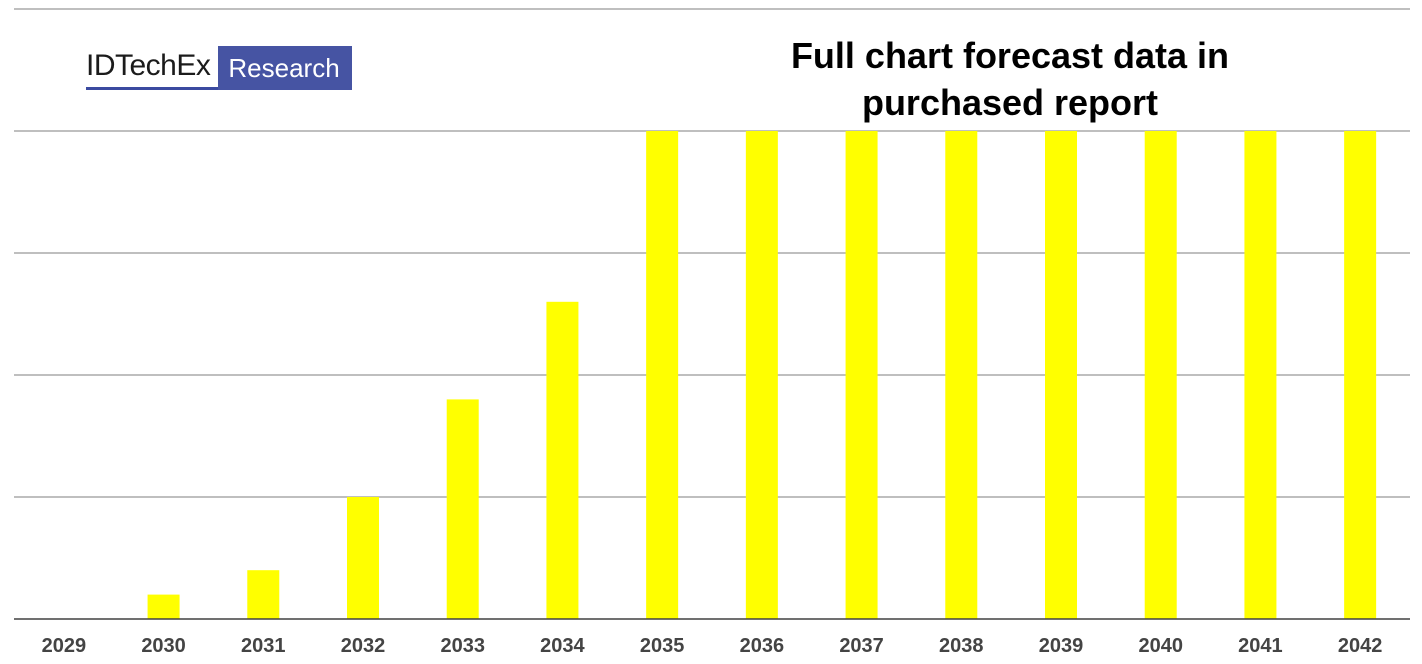 The image size is (1422, 664). Describe the element at coordinates (363, 558) in the screenshot. I see `bar-2032` at that location.